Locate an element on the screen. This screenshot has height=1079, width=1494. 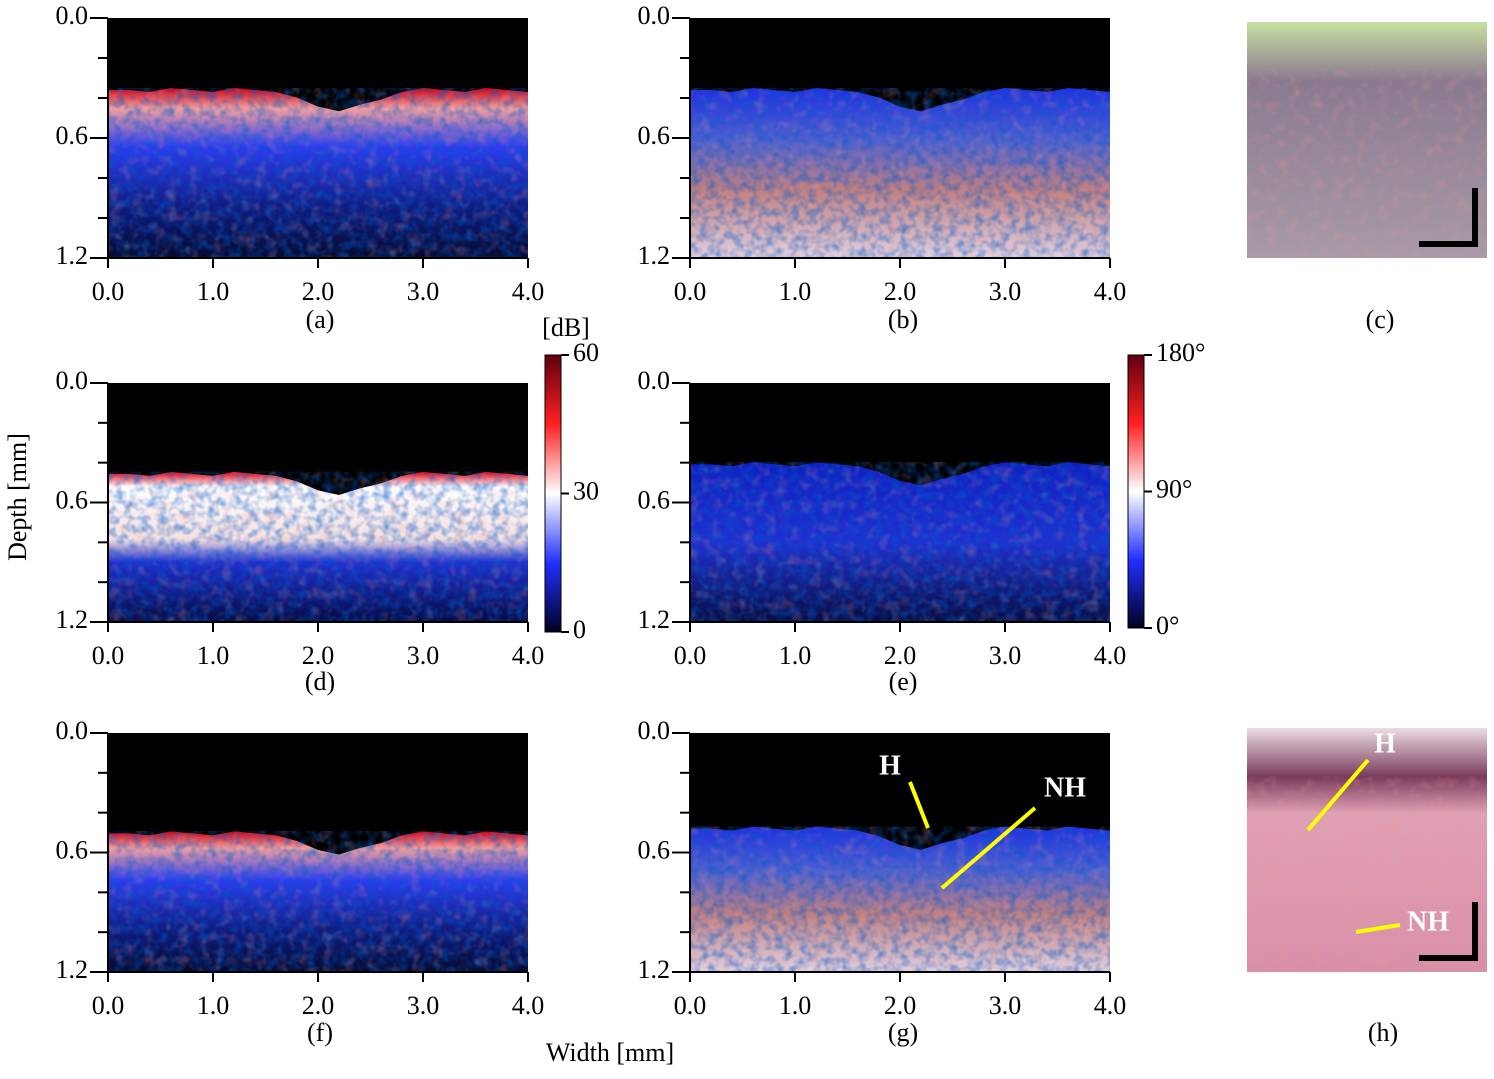
panel-label: (a) is located at coordinates (320, 319).